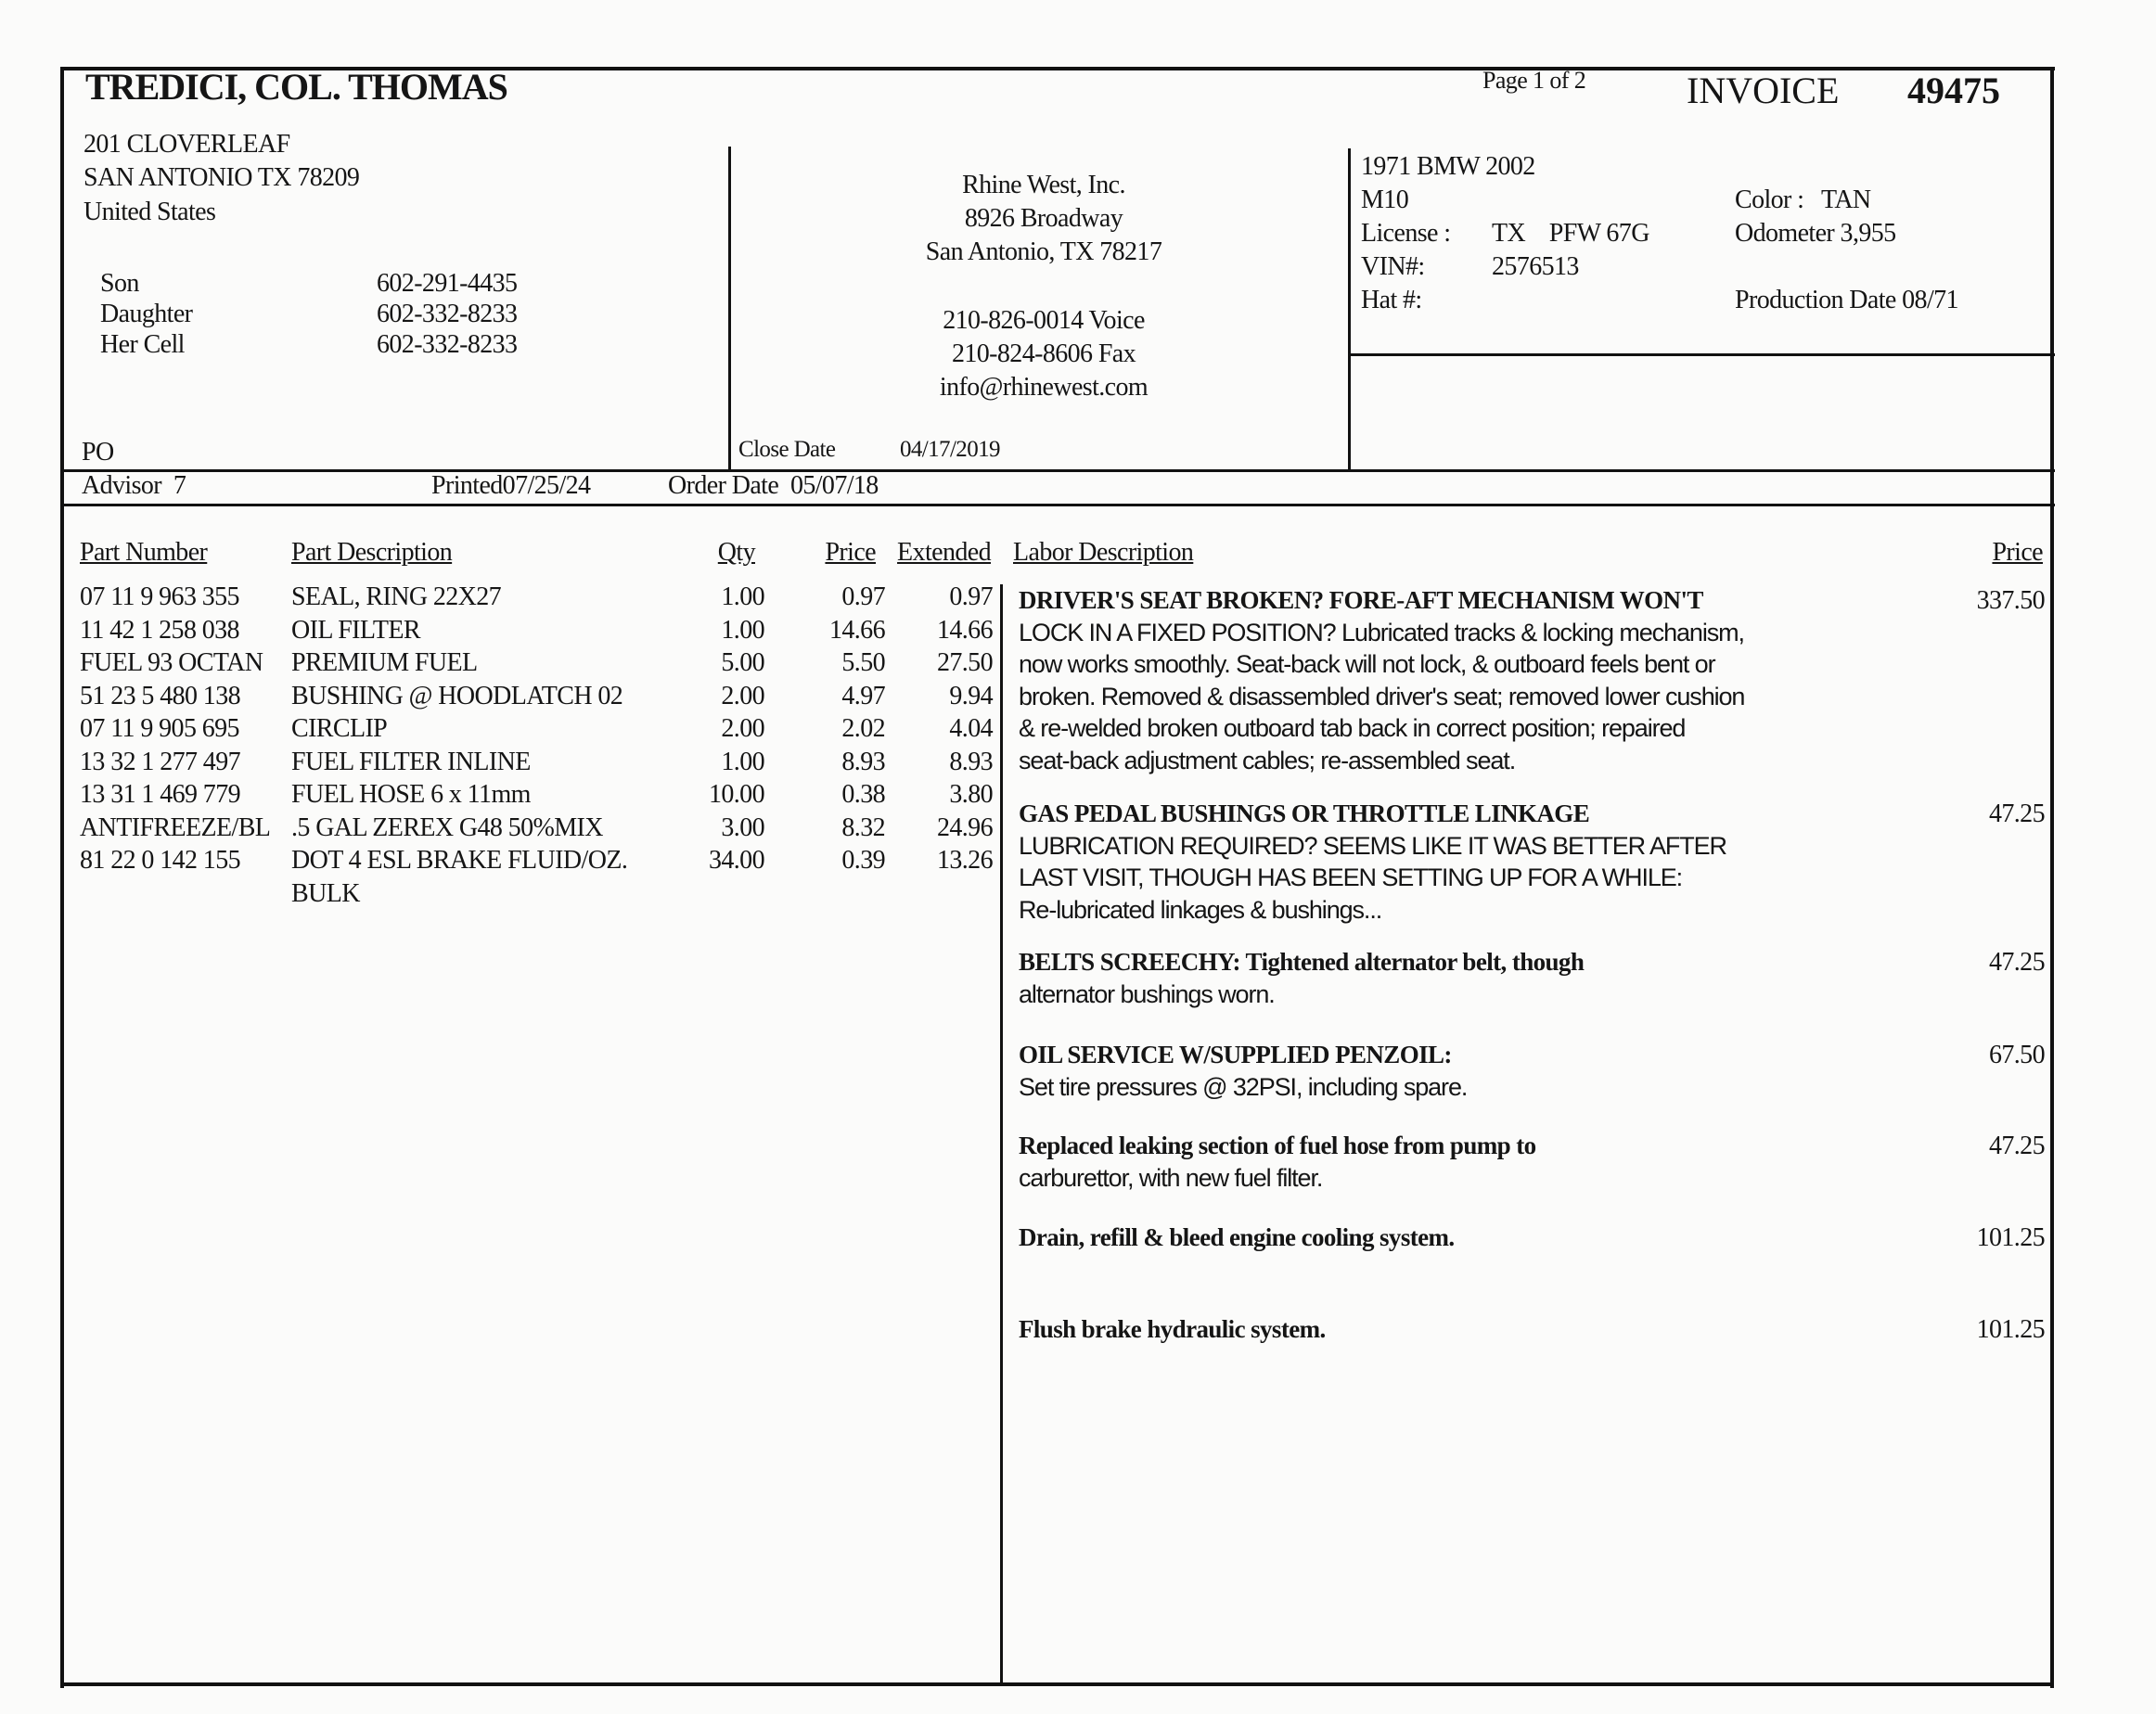 The width and height of the screenshot is (2156, 1714). Describe the element at coordinates (863, 728) in the screenshot. I see `part-price: 2.02` at that location.